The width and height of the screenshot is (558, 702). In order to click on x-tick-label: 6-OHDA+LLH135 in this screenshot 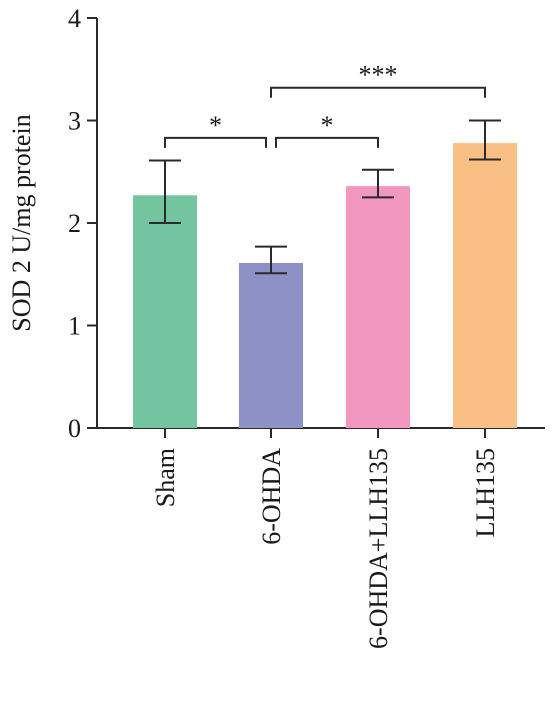, I will do `click(378, 548)`.